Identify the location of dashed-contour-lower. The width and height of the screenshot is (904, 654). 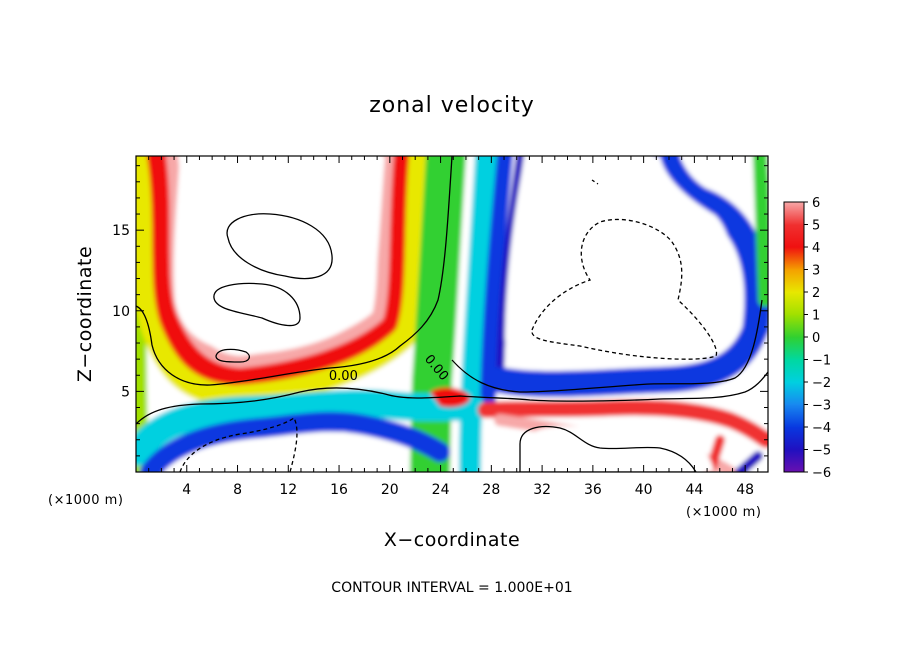
(238, 444).